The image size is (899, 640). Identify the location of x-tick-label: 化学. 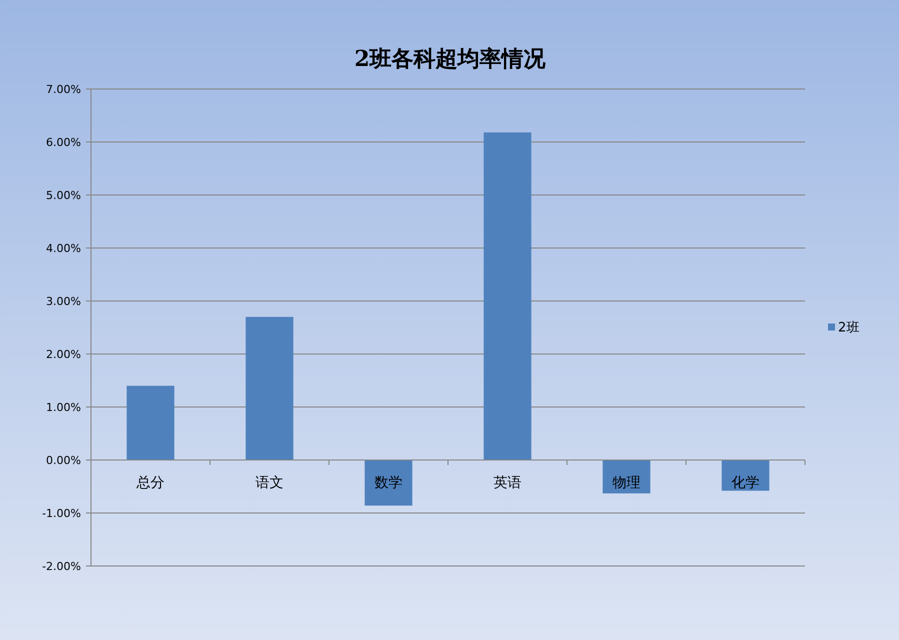
(746, 483).